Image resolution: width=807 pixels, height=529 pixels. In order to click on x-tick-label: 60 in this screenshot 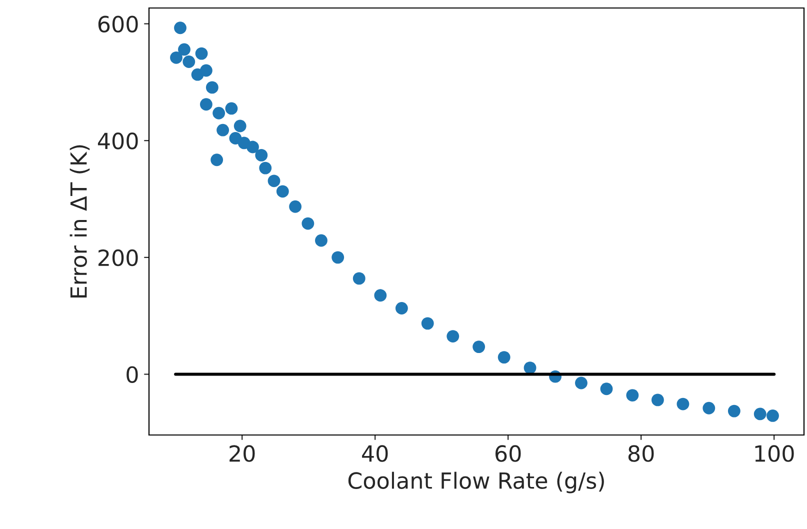, I will do `click(508, 453)`.